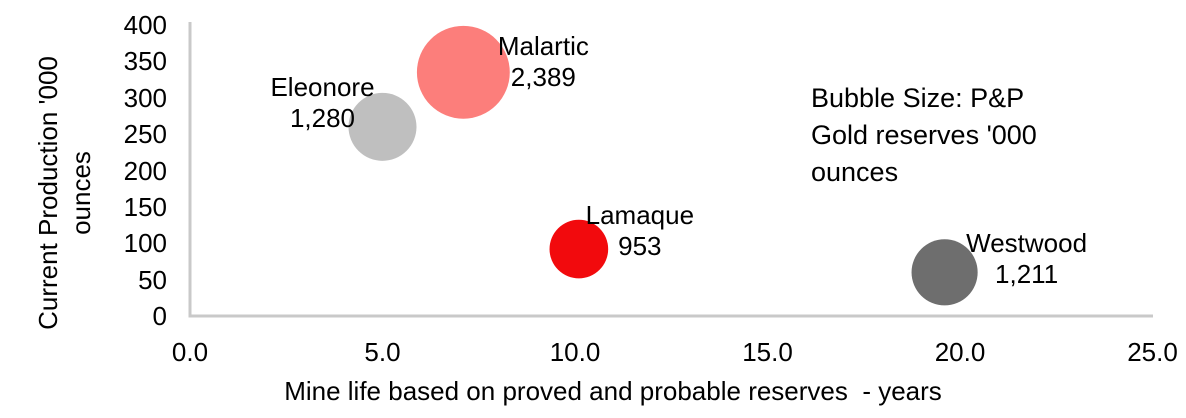  What do you see at coordinates (1027, 274) in the screenshot?
I see `bubble-label-value: 1,211` at bounding box center [1027, 274].